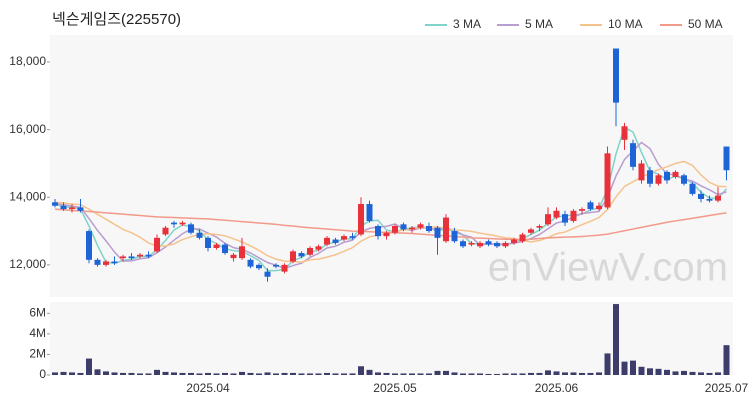 This screenshot has height=405, width=750. I want to click on chart-title: 넥슨게임즈(225570), so click(116, 19).